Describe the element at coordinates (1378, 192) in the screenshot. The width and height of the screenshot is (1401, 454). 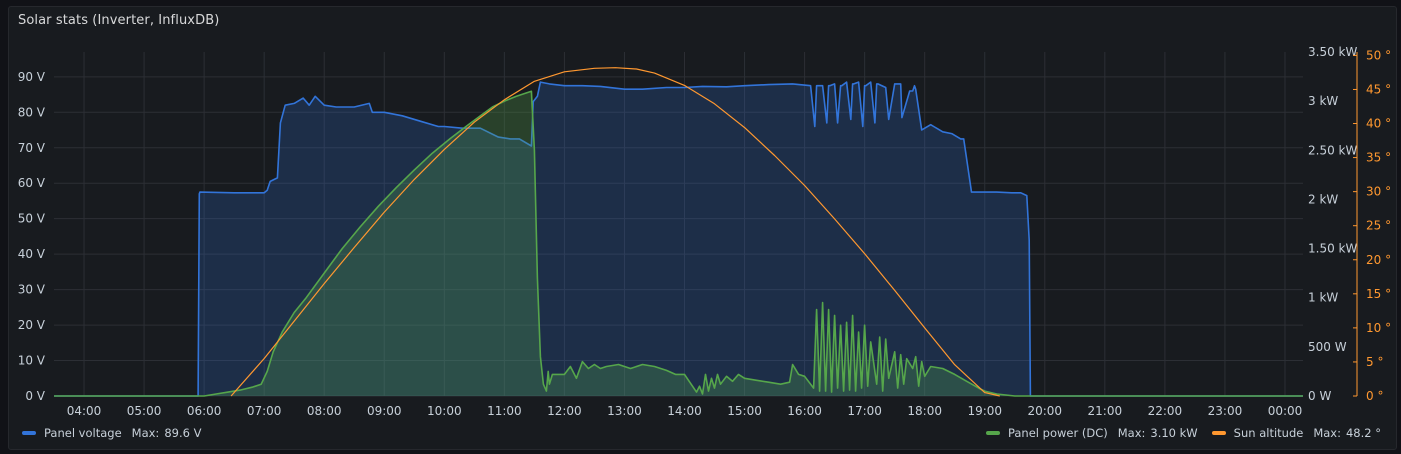
I see `y-tick-label-sun: 30 °` at that location.